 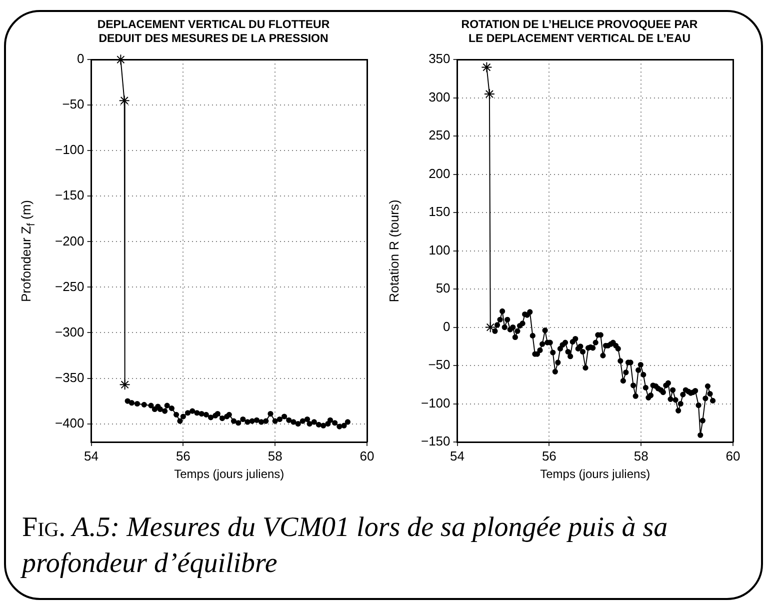 I want to click on y-tick-label: −250, so click(x=69, y=286).